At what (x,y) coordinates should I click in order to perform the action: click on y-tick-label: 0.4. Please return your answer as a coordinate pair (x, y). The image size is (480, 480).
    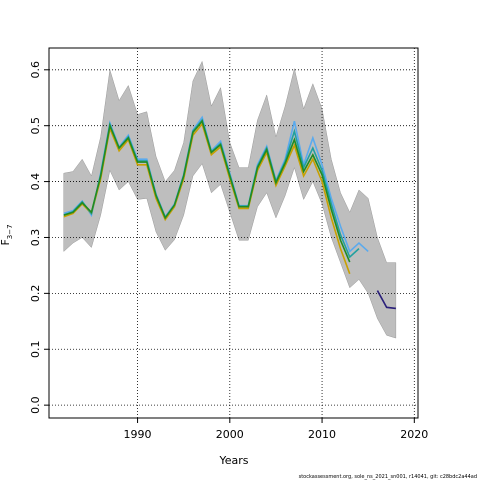
    Looking at the image, I should click on (35, 182).